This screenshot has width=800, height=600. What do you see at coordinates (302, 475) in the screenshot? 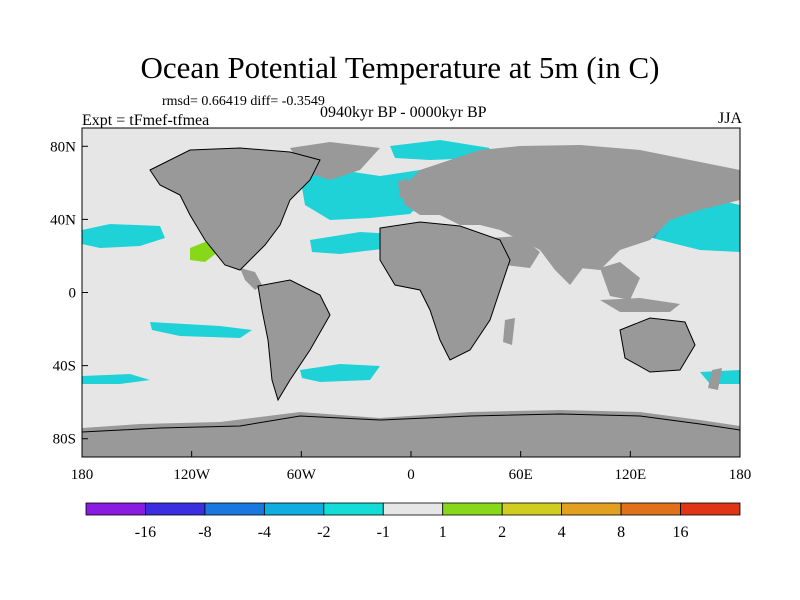
I see `lon-tick-label: 60W` at bounding box center [302, 475].